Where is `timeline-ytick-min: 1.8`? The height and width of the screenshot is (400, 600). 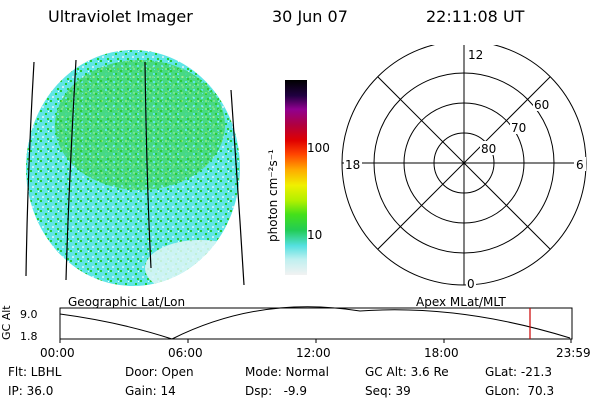
timeline-ytick-min: 1.8 is located at coordinates (29, 336).